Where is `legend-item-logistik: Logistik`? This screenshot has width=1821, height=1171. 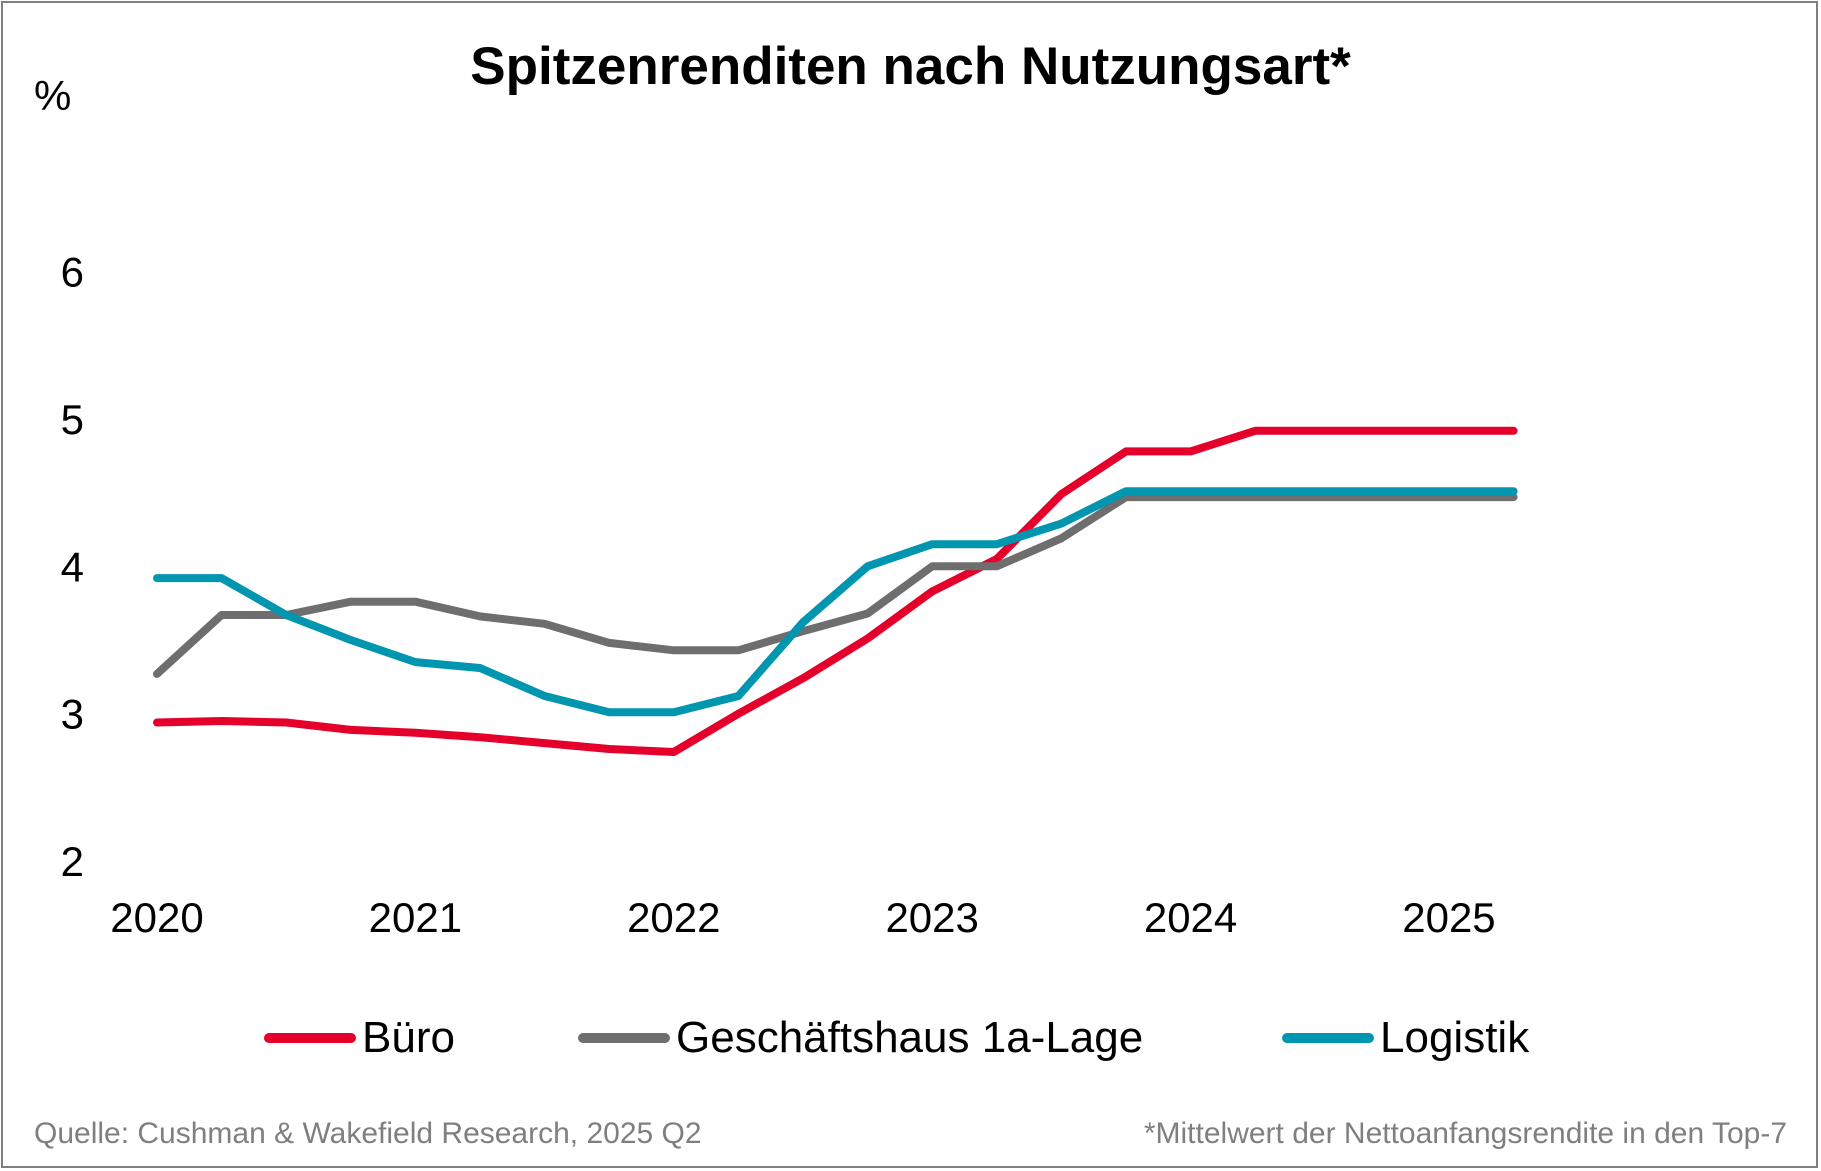 legend-item-logistik: Logistik is located at coordinates (1405, 1038).